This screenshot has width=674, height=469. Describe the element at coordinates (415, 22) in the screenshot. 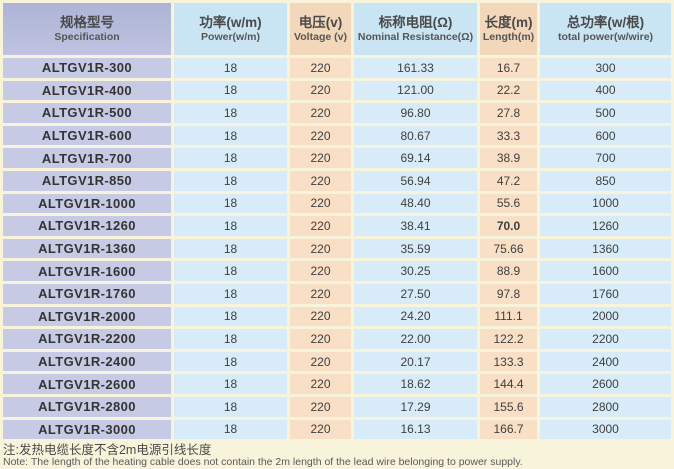

I see `header-resistance-zh: 标称电阻(Ω)` at that location.